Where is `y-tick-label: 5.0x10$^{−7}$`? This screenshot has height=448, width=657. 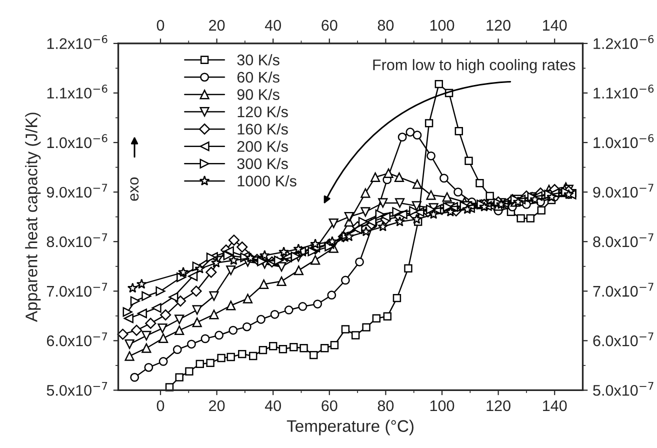
y-tick-label: 5.0x10$^{−7}$ is located at coordinates (77, 389).